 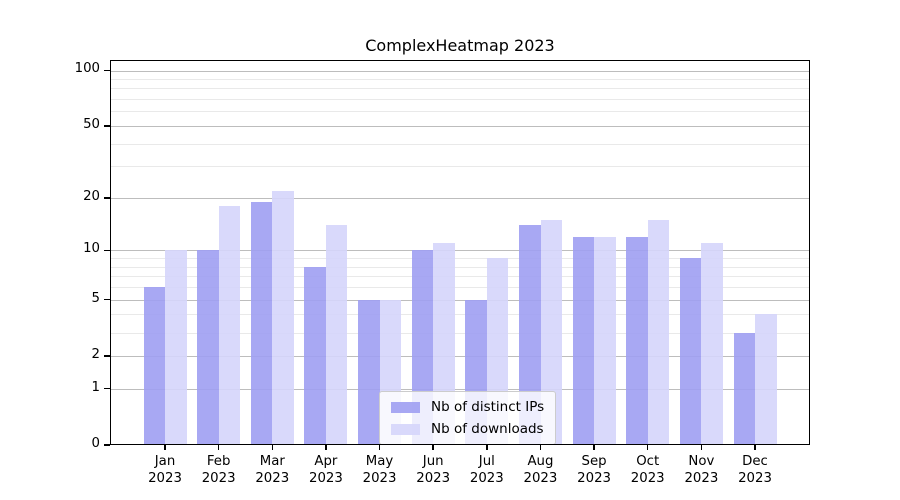 I want to click on x-tick-mark-dec, so click(x=755, y=447).